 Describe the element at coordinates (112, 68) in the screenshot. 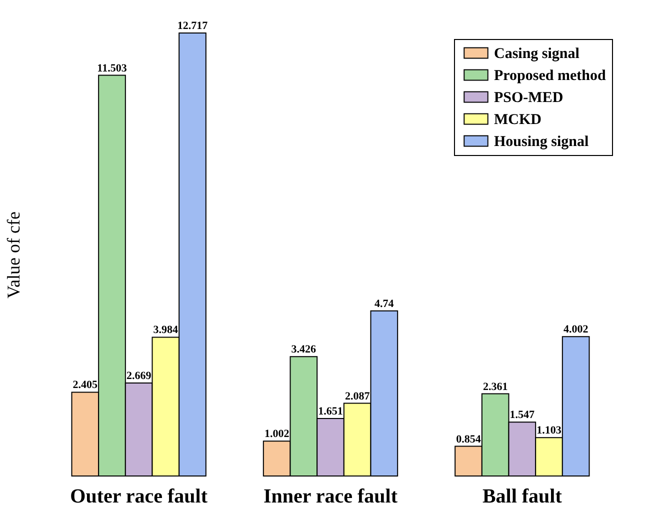

I see `data-label: 11.503` at that location.